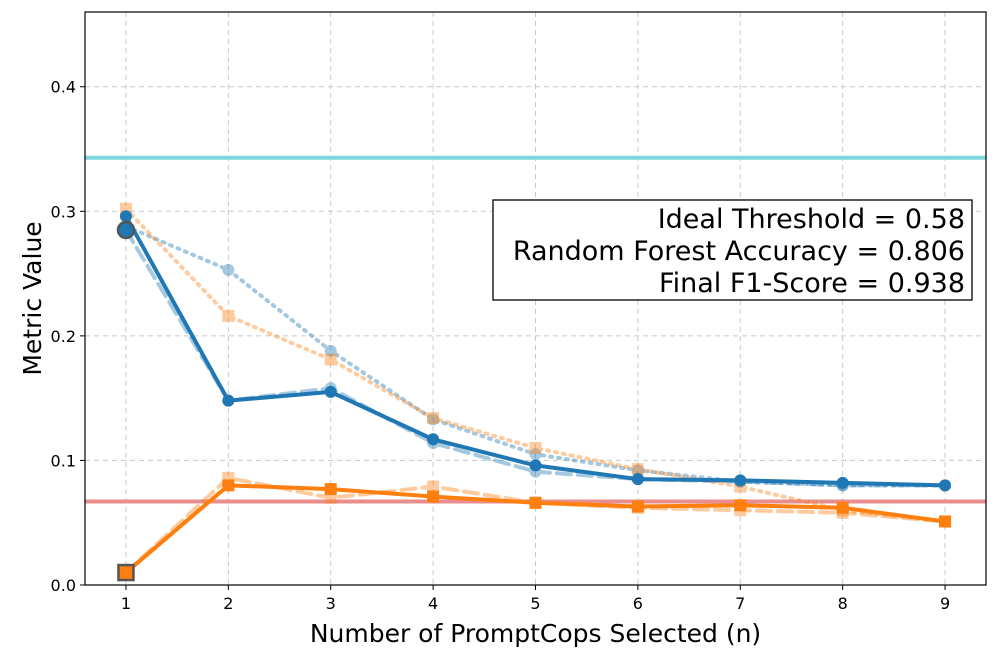 The width and height of the screenshot is (997, 659). I want to click on x-tick-label-6: 7, so click(740, 603).